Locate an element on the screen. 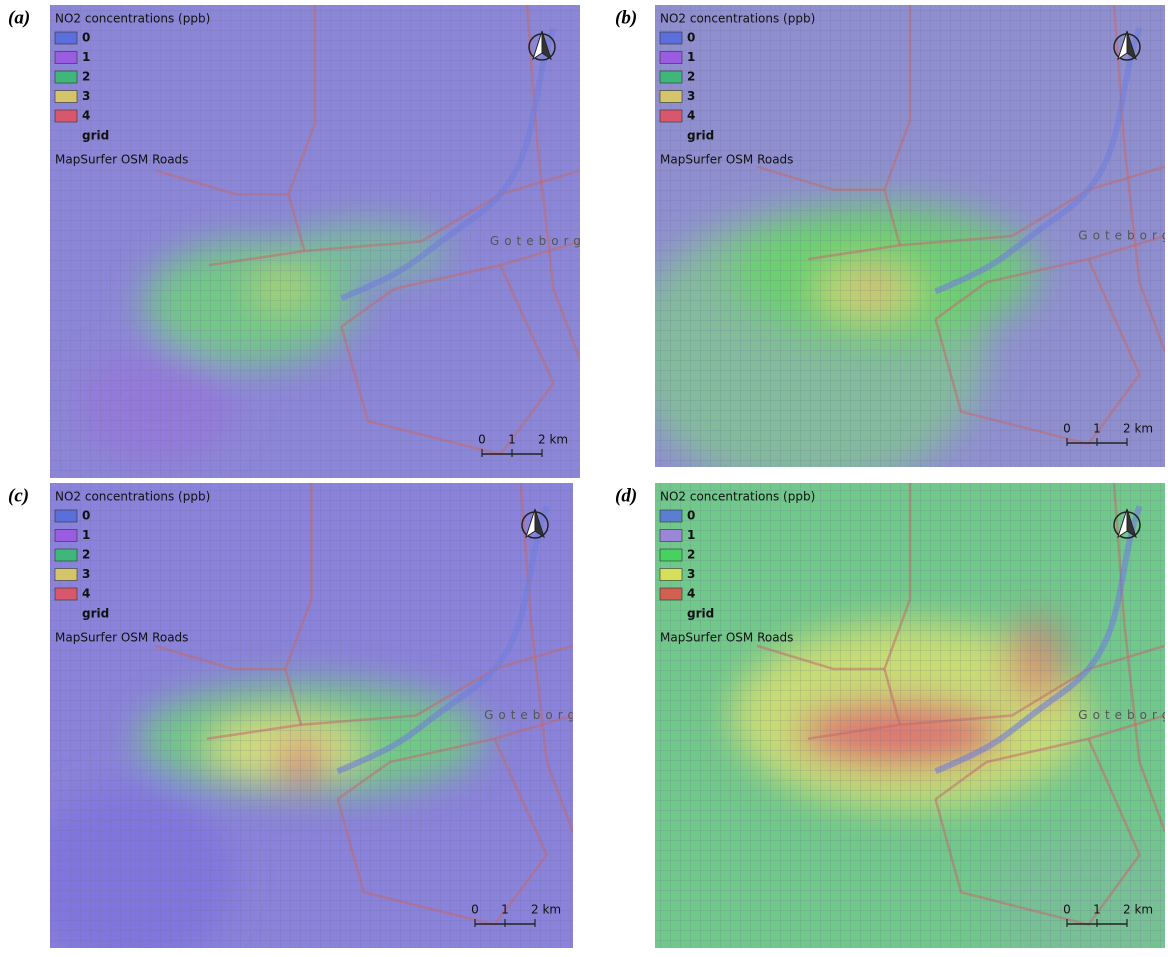 The image size is (1168, 957). panel-label: (a) is located at coordinates (19, 17).